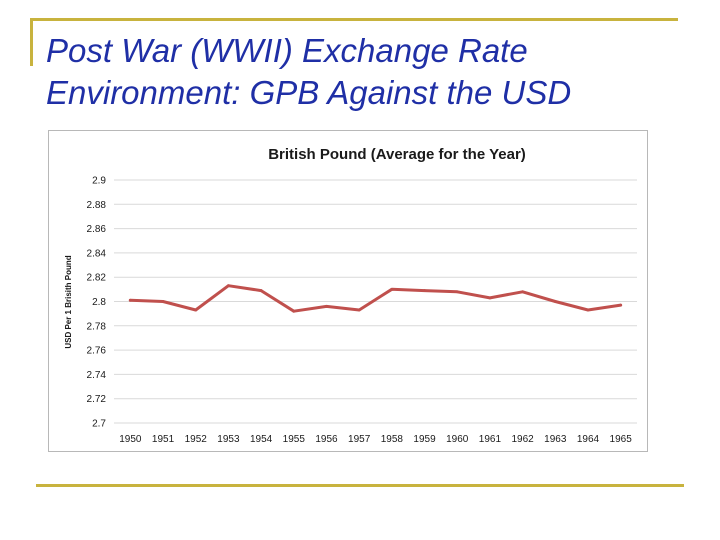 The height and width of the screenshot is (540, 720). I want to click on series-line, so click(375, 298).